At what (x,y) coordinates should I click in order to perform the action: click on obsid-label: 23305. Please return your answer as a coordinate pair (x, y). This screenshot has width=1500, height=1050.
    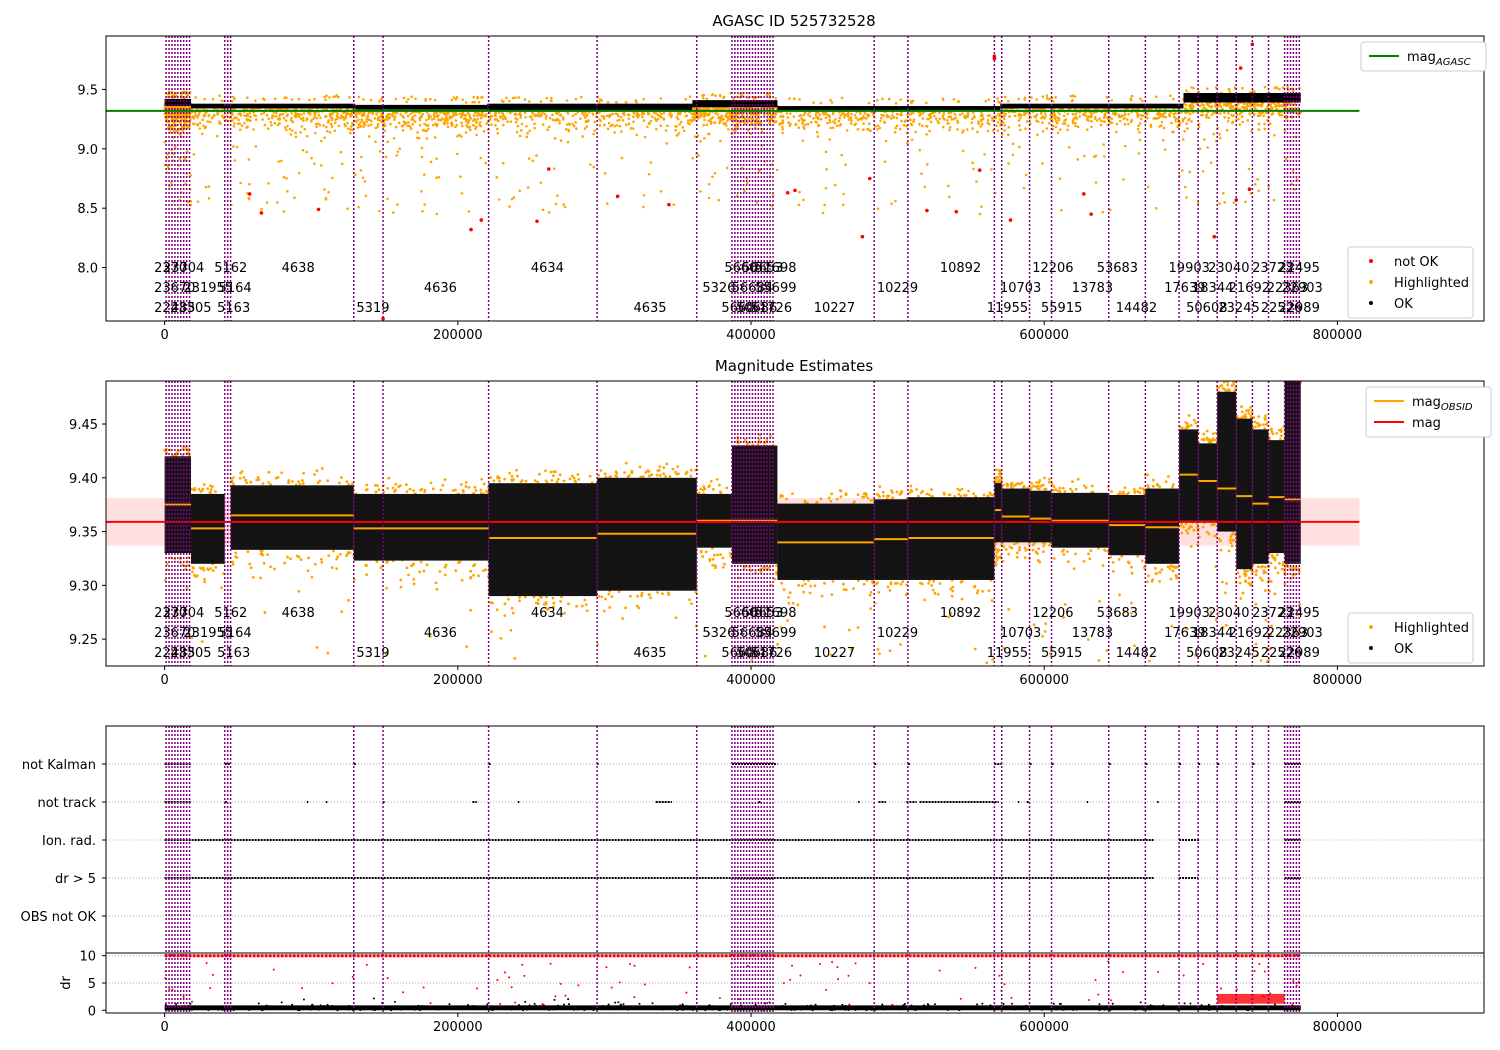
    Looking at the image, I should click on (190, 653).